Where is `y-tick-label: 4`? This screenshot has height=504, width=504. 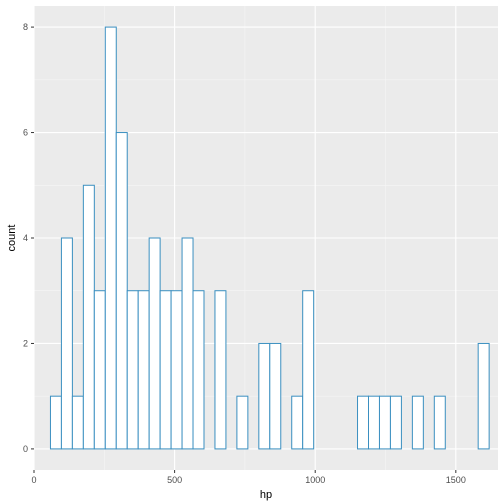 y-tick-label: 4 is located at coordinates (25, 238).